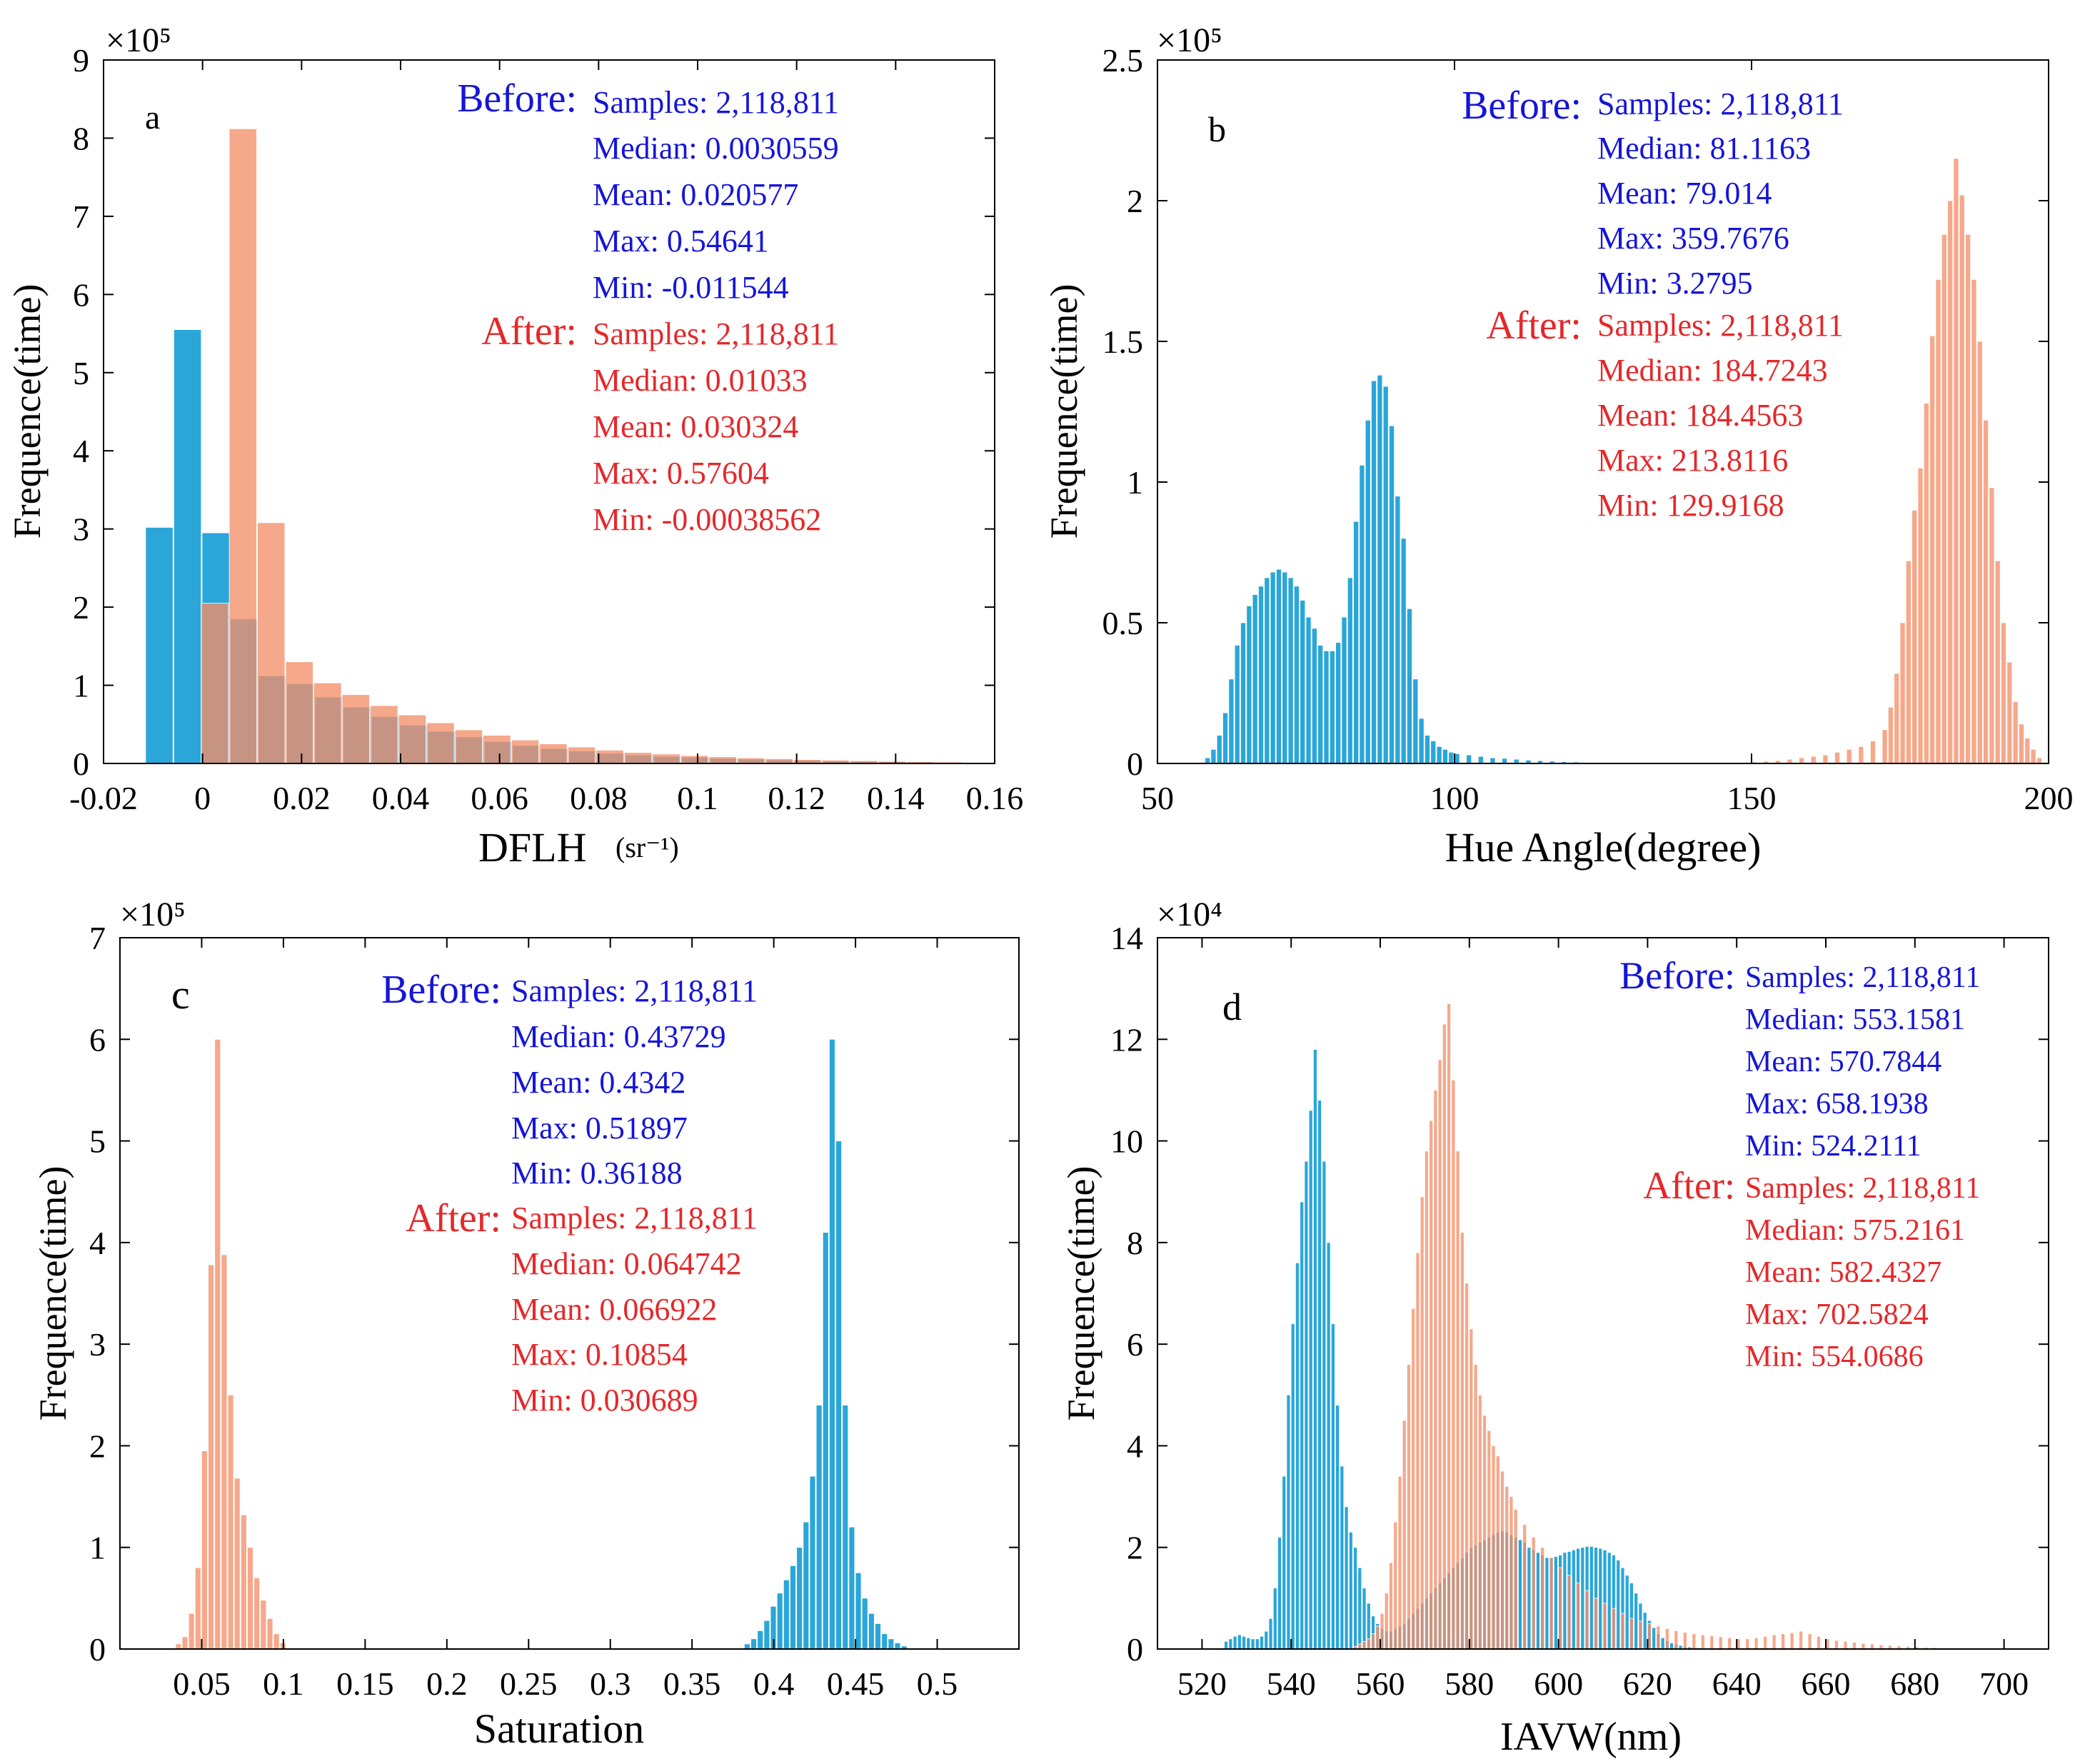 Image resolution: width=2085 pixels, height=1764 pixels. I want to click on panel-d-before-line-2: Median: 553.1581, so click(1855, 1019).